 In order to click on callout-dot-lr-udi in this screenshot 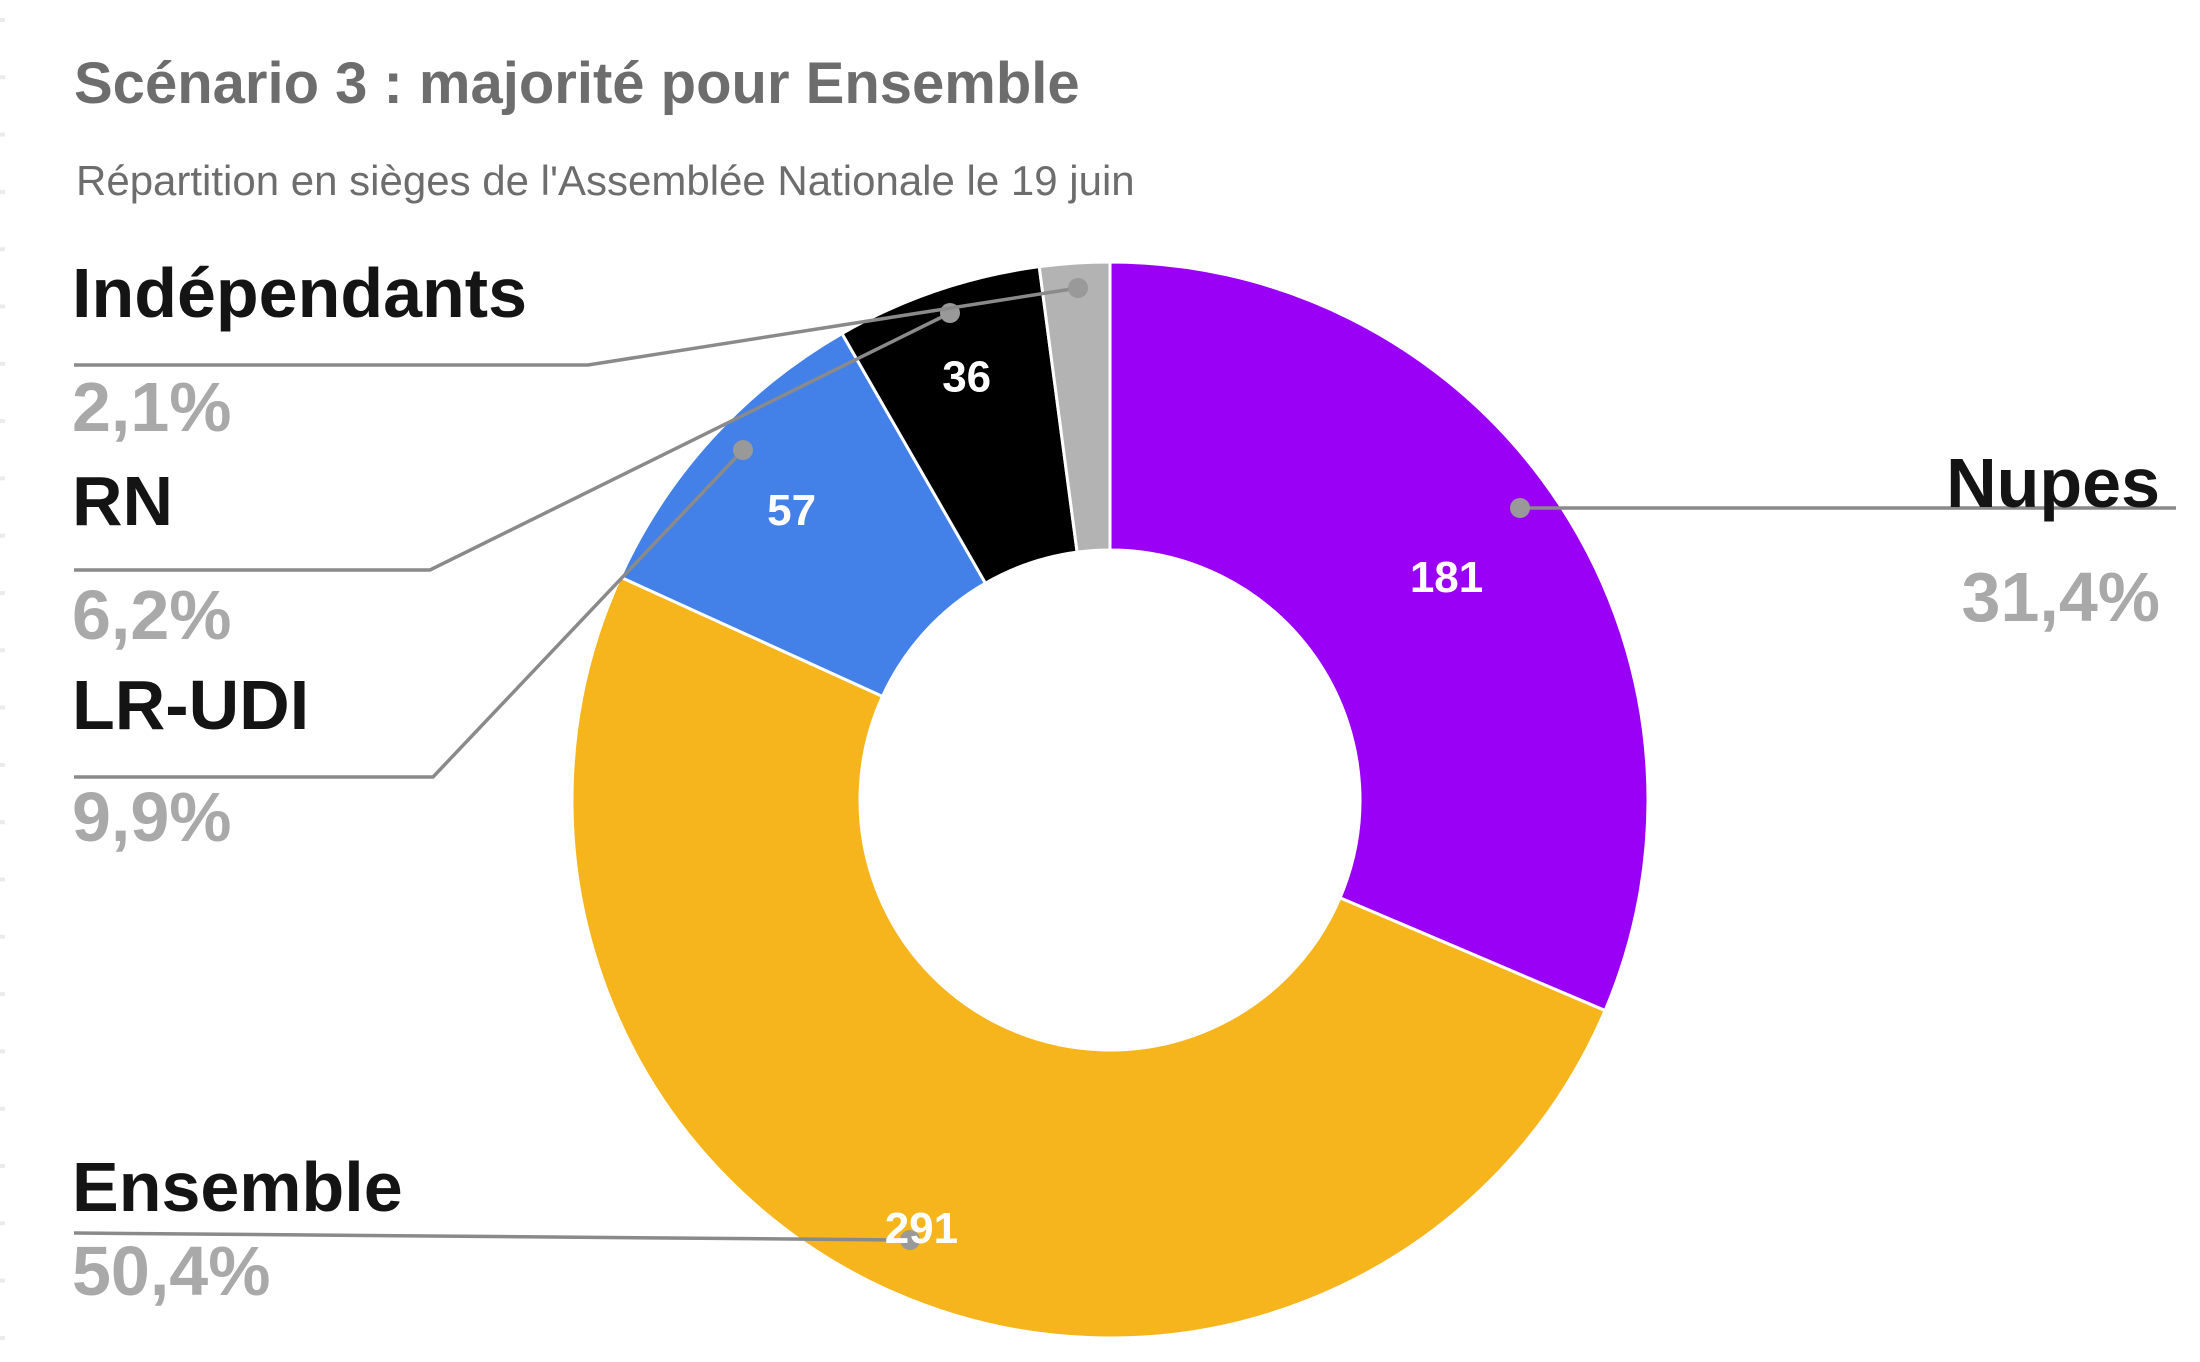, I will do `click(743, 450)`.